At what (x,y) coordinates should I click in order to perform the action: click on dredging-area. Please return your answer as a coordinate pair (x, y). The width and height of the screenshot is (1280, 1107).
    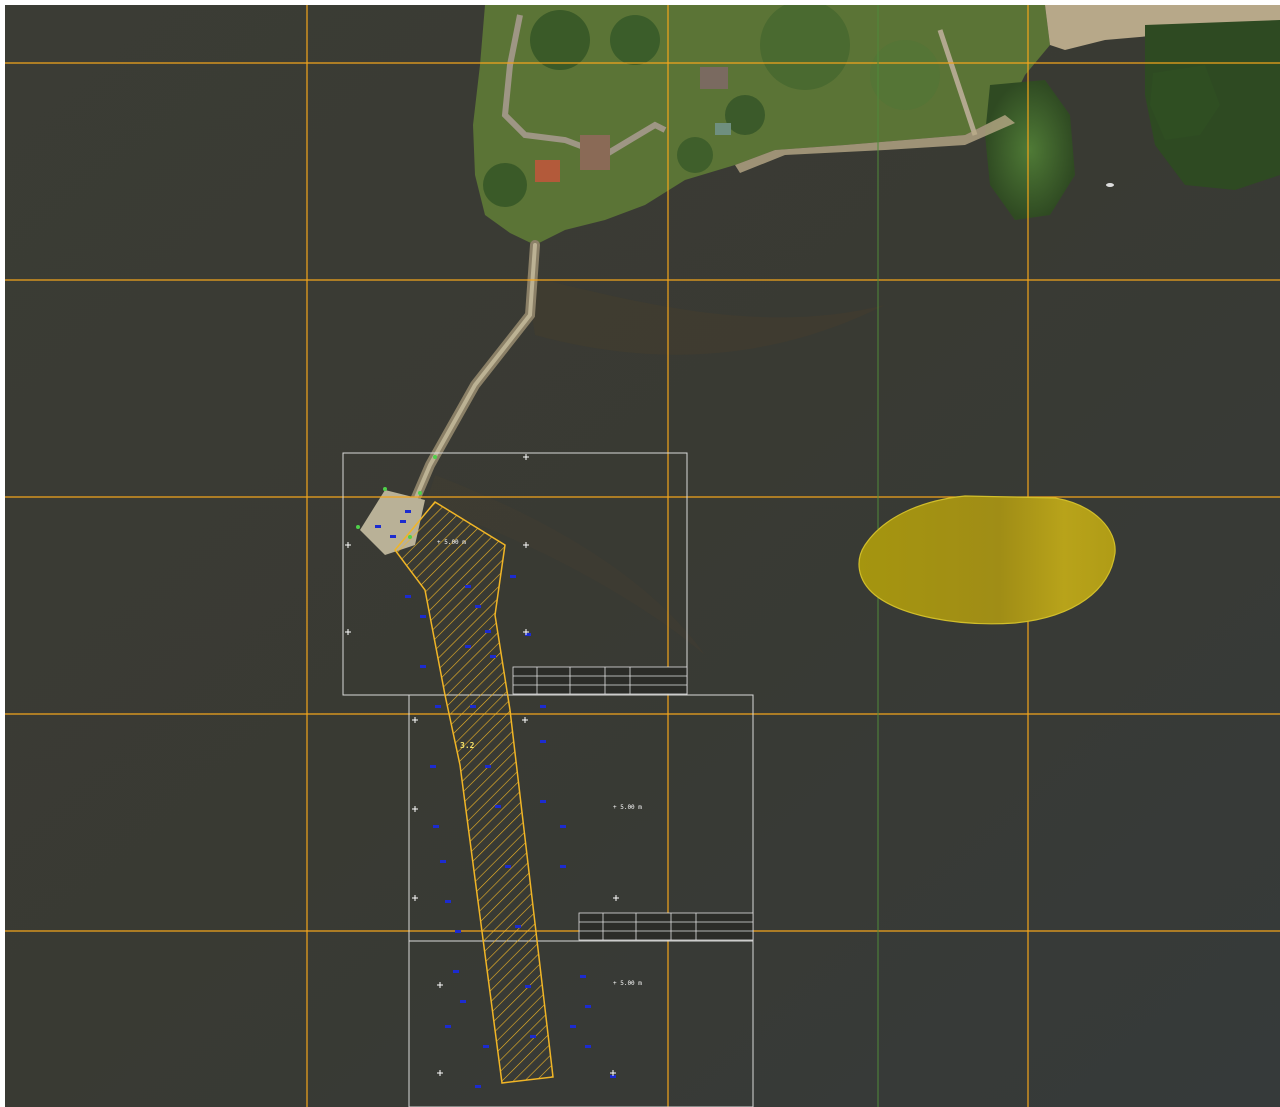
    Looking at the image, I should click on (474, 792).